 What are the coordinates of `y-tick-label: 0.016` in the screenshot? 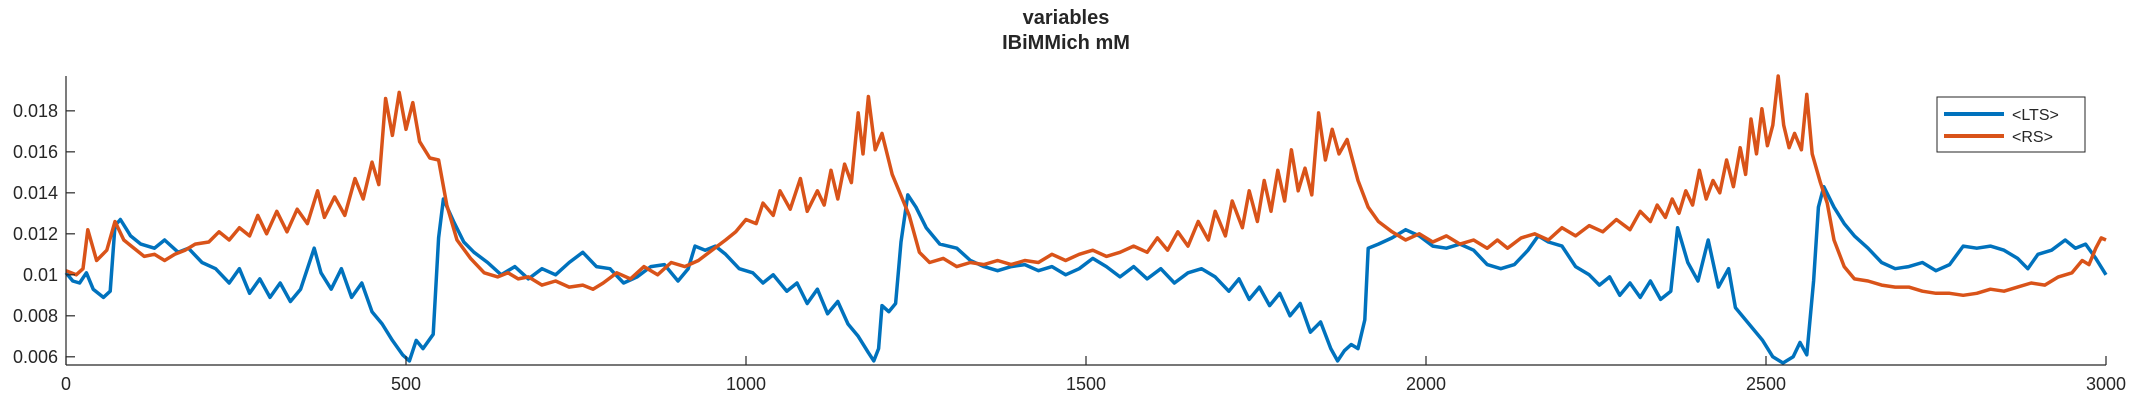 It's located at (35, 152).